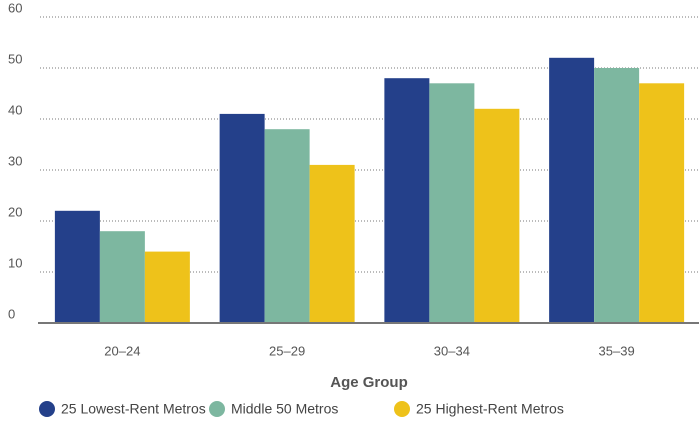  What do you see at coordinates (369, 382) in the screenshot?
I see `x-axis-title: Age Group` at bounding box center [369, 382].